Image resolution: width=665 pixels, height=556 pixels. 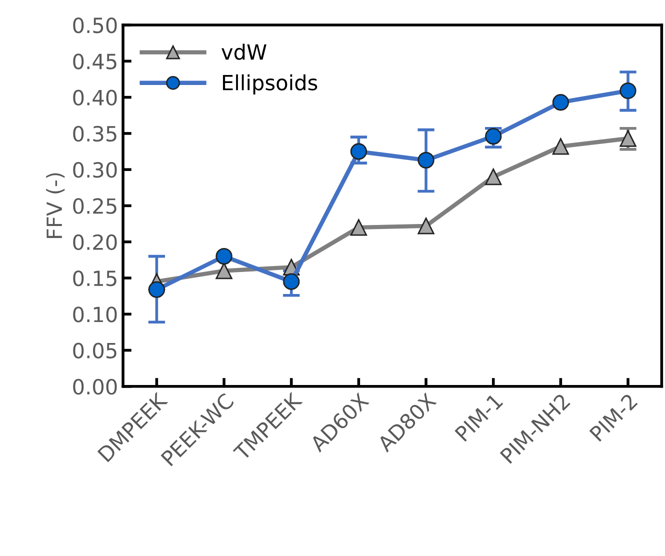 What do you see at coordinates (94, 134) in the screenshot?
I see `y-tick-label: 0.35` at bounding box center [94, 134].